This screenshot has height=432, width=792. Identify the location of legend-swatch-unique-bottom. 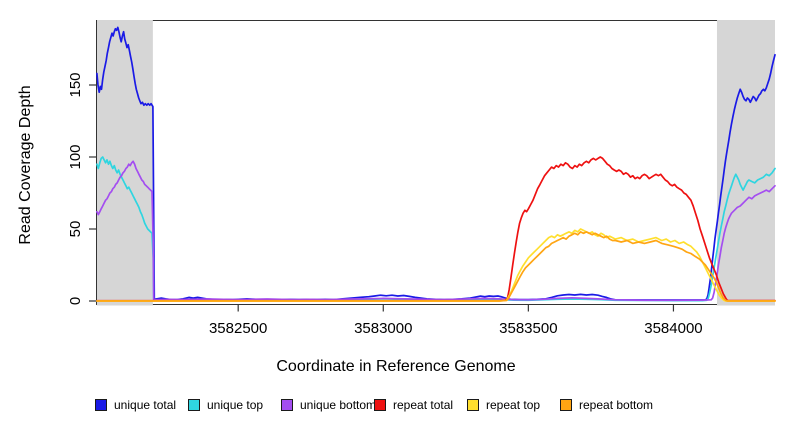
(287, 405).